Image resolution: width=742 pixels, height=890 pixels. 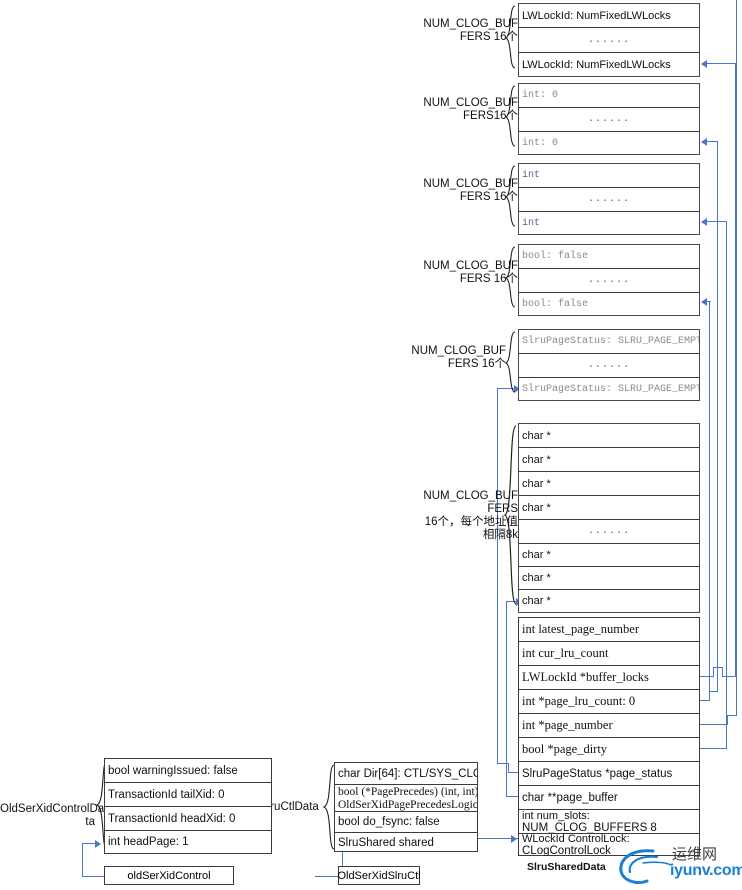 What do you see at coordinates (510, 515) in the screenshot?
I see `brace-page-buffer` at bounding box center [510, 515].